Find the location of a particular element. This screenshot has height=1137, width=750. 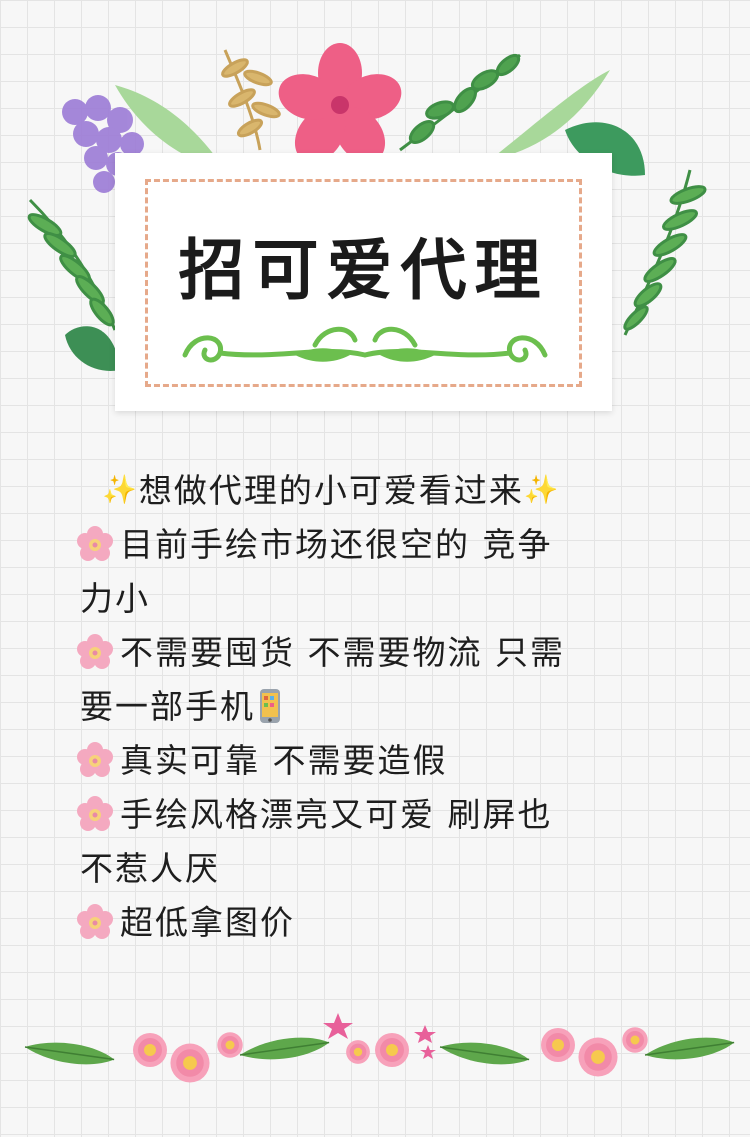

dashed-frame is located at coordinates (363, 283).